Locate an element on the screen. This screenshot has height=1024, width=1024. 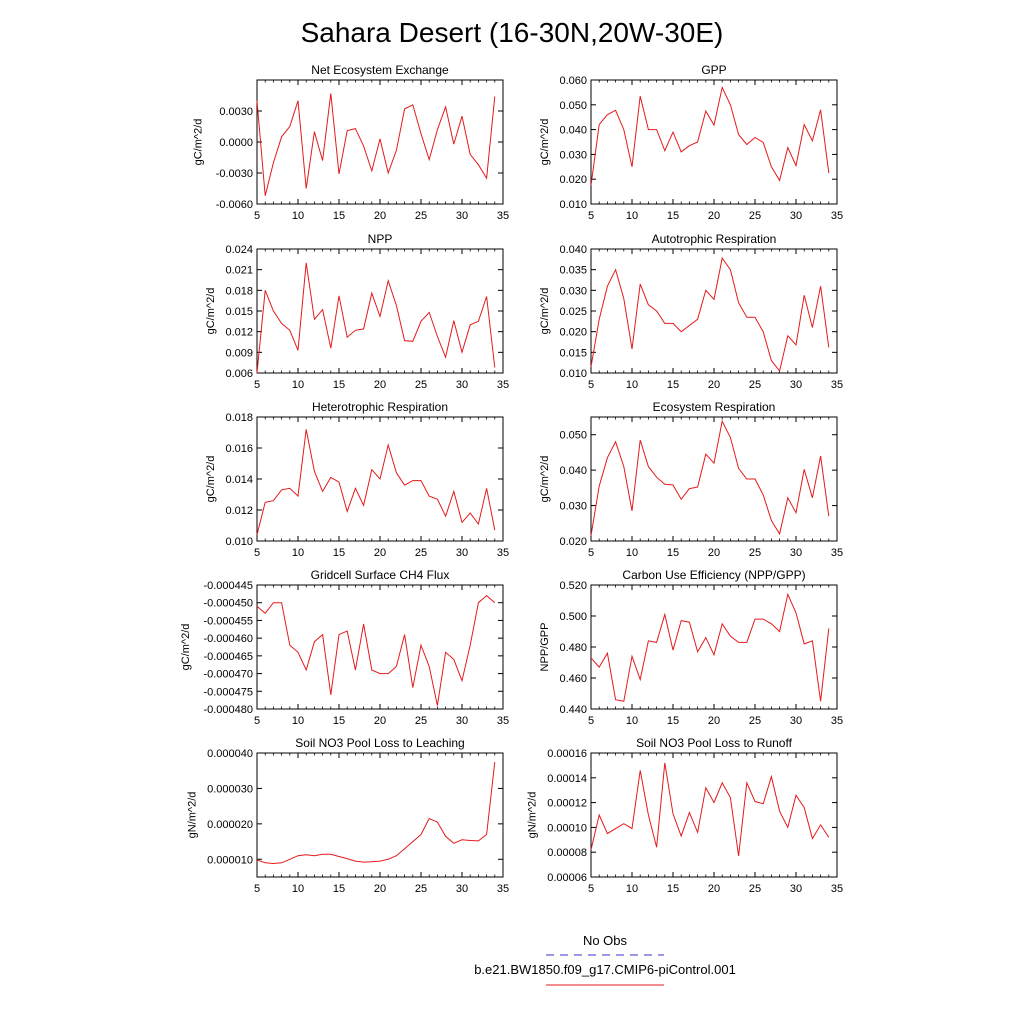
y-tick-label: 0.000010 is located at coordinates (230, 860).